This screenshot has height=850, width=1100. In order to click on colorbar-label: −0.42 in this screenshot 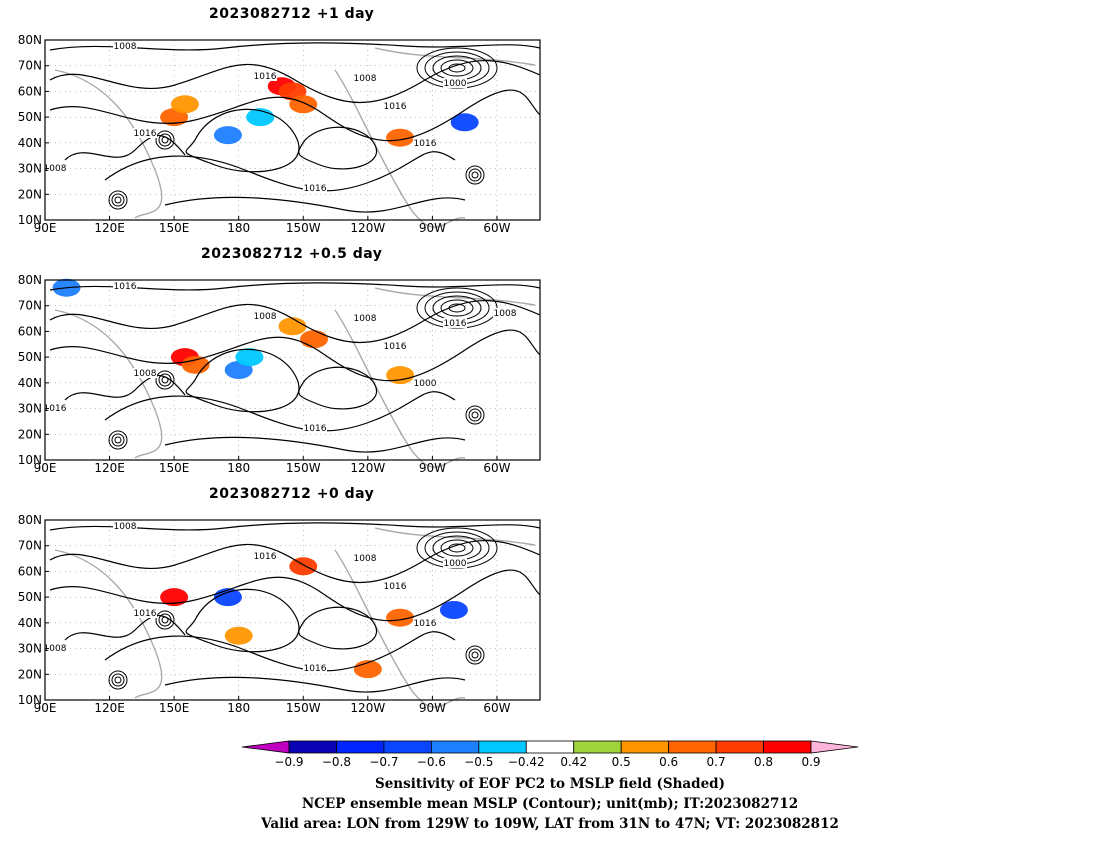, I will do `click(526, 762)`.